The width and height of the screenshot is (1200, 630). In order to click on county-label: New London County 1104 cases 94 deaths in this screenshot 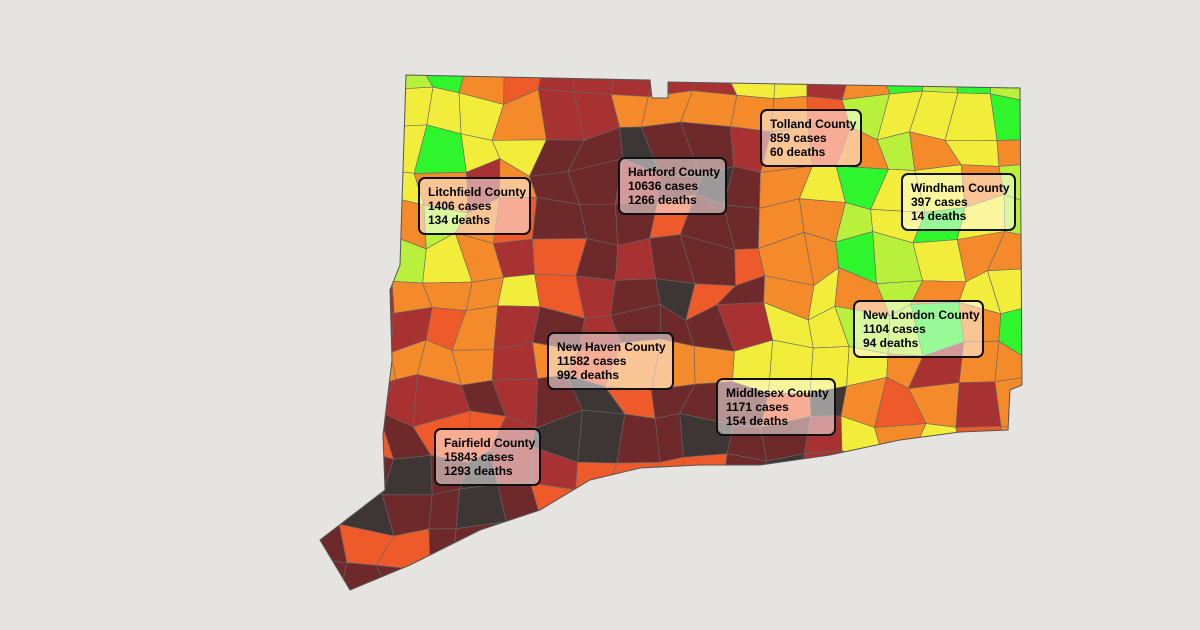, I will do `click(918, 329)`.